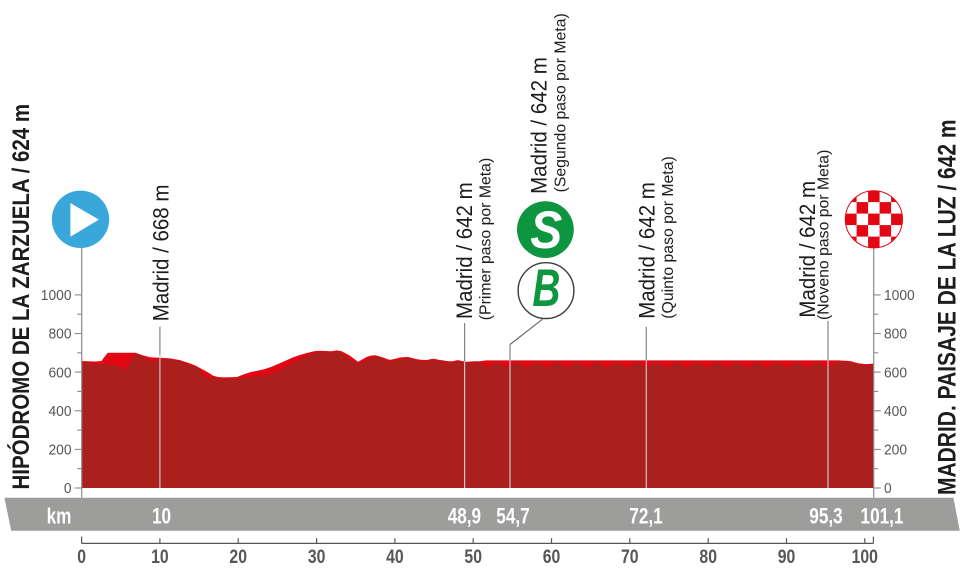  Describe the element at coordinates (317, 557) in the screenshot. I see `svg-text: 30` at that location.